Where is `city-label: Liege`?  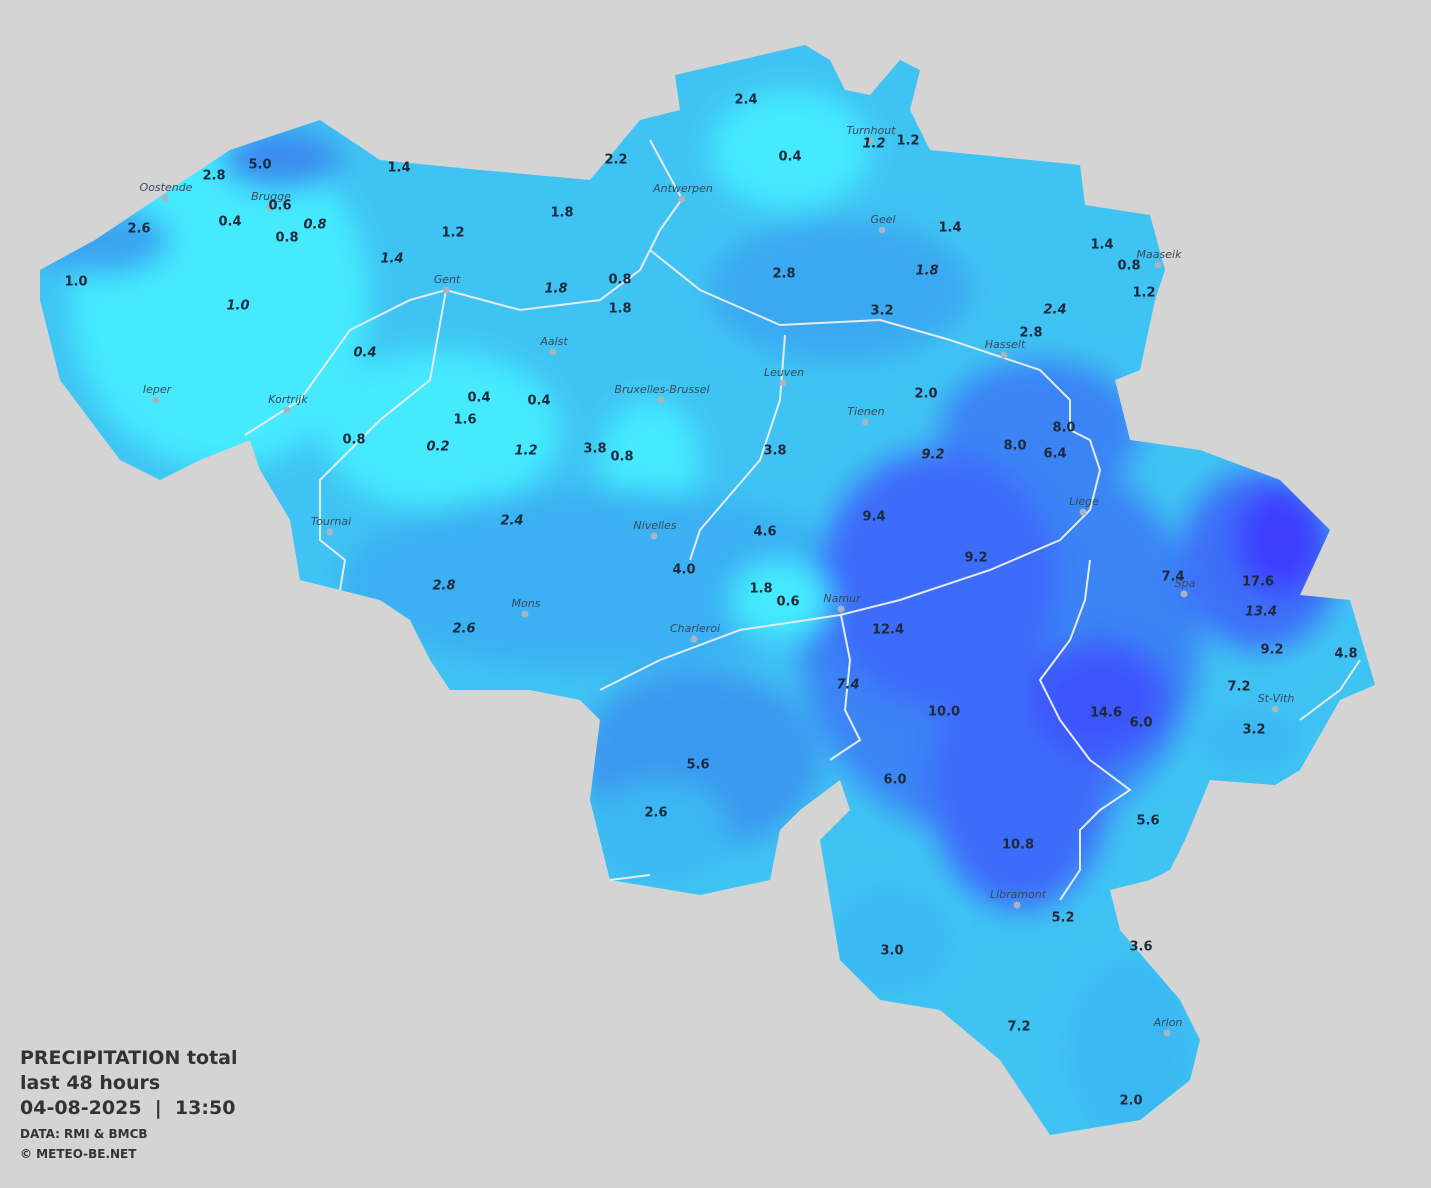
city-label: Liege is located at coordinates (1084, 501).